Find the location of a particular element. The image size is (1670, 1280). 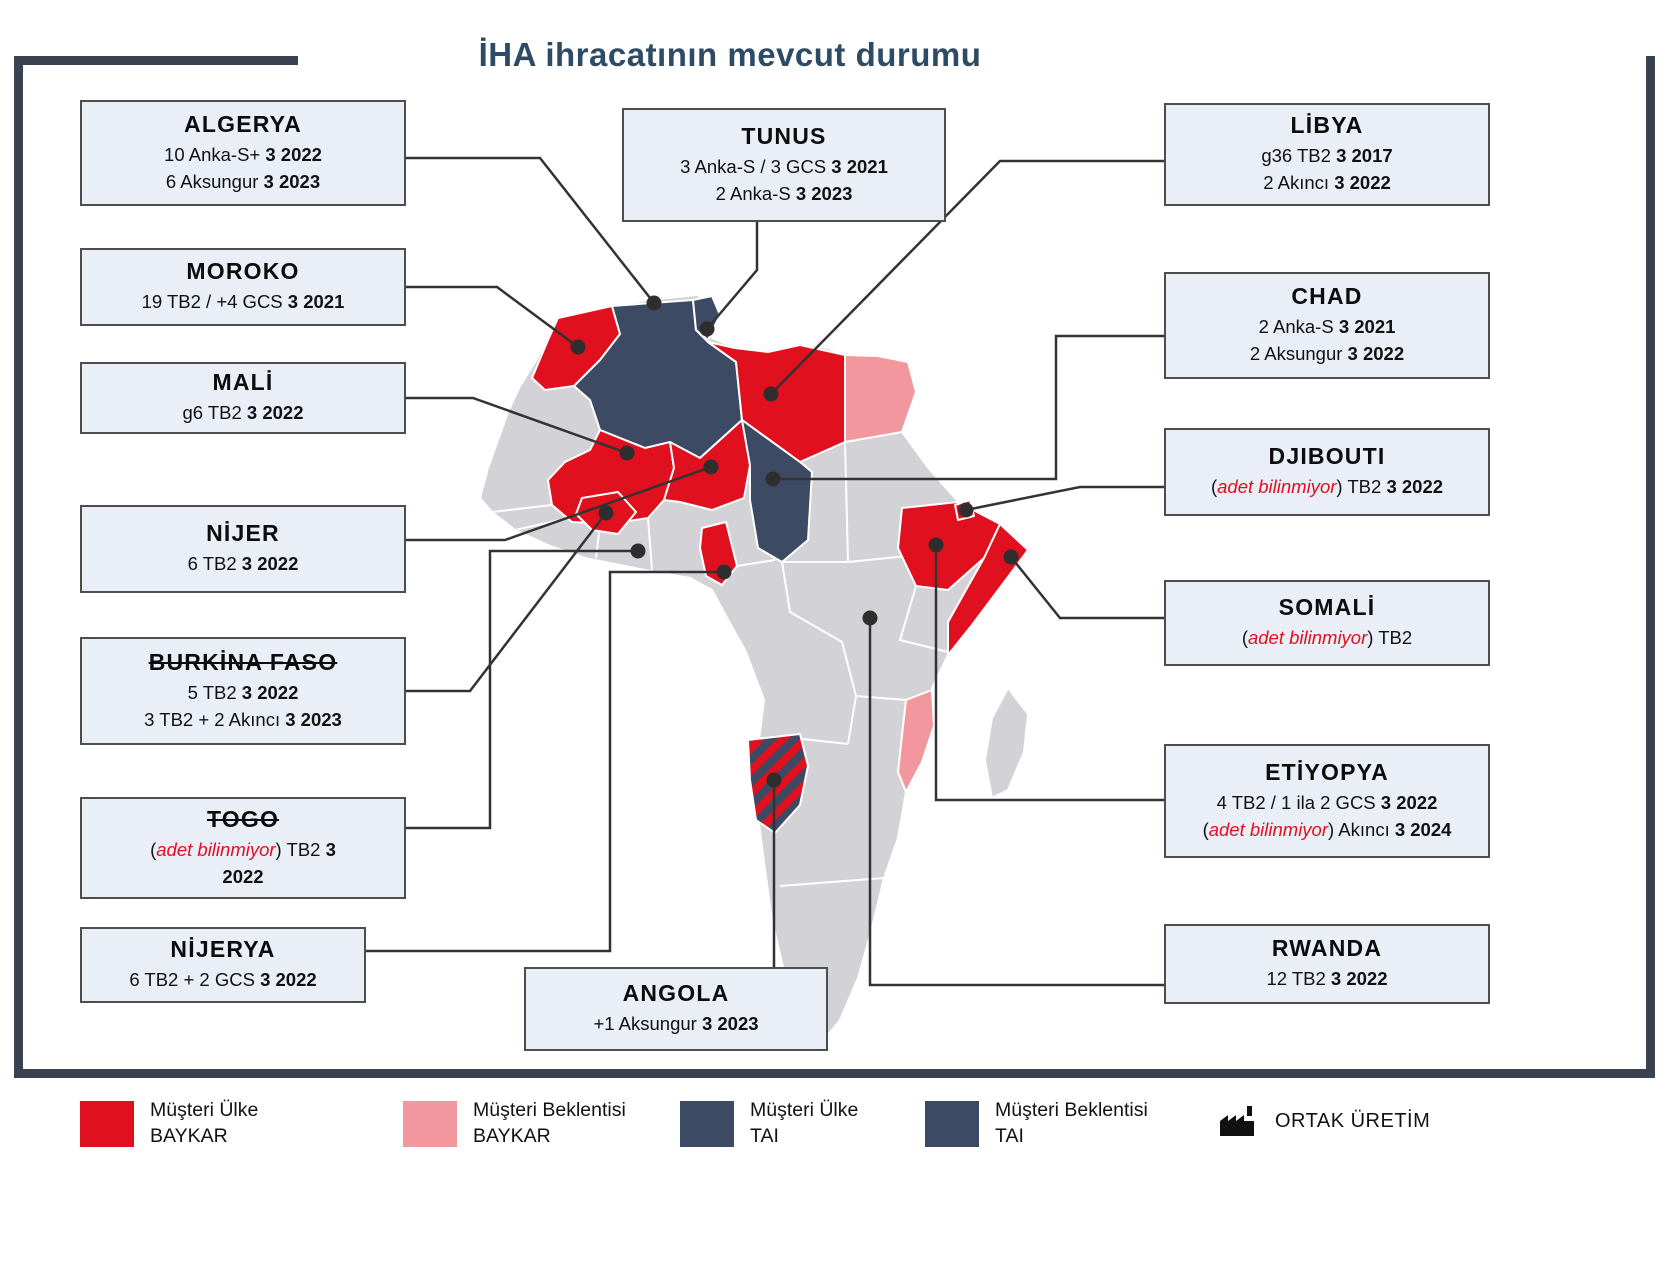

map-marker-burkina is located at coordinates (606, 513).